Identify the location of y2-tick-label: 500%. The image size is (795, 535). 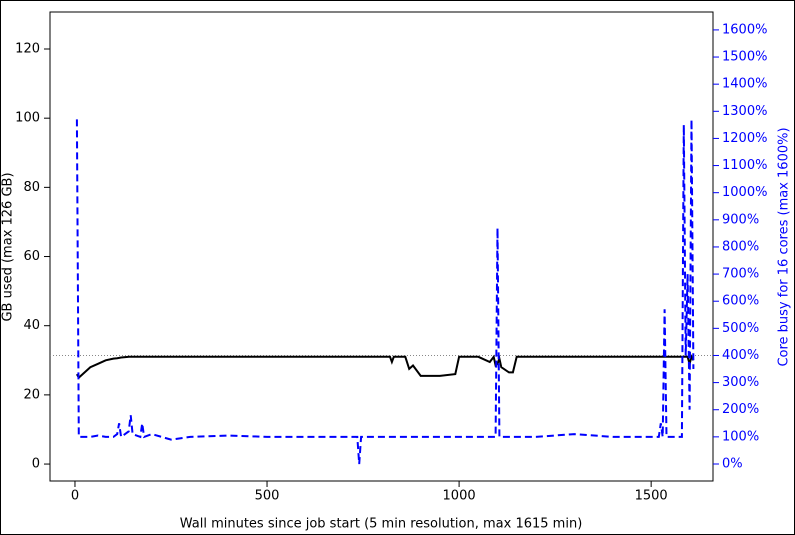
(740, 328).